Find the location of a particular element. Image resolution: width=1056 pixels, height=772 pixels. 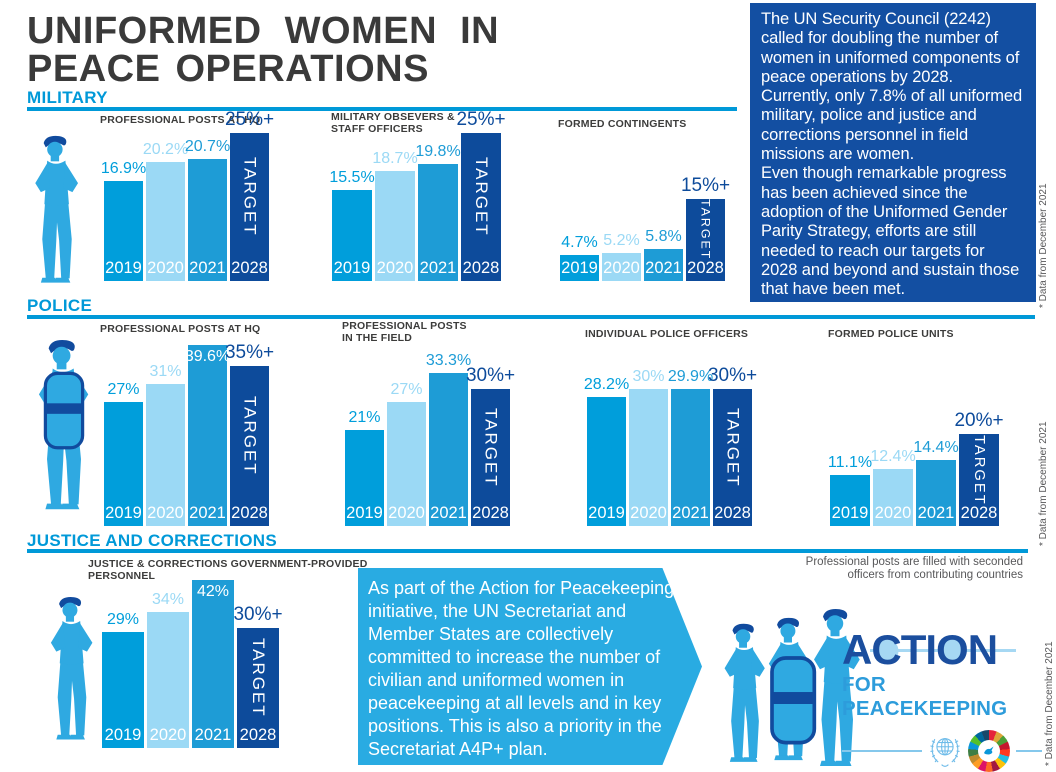

bar-value-label: 14.4% is located at coordinates (936, 447).